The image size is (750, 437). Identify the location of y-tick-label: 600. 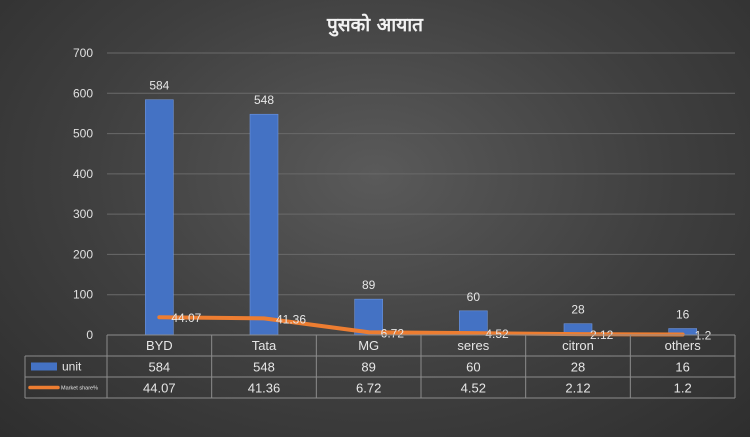
(83, 93).